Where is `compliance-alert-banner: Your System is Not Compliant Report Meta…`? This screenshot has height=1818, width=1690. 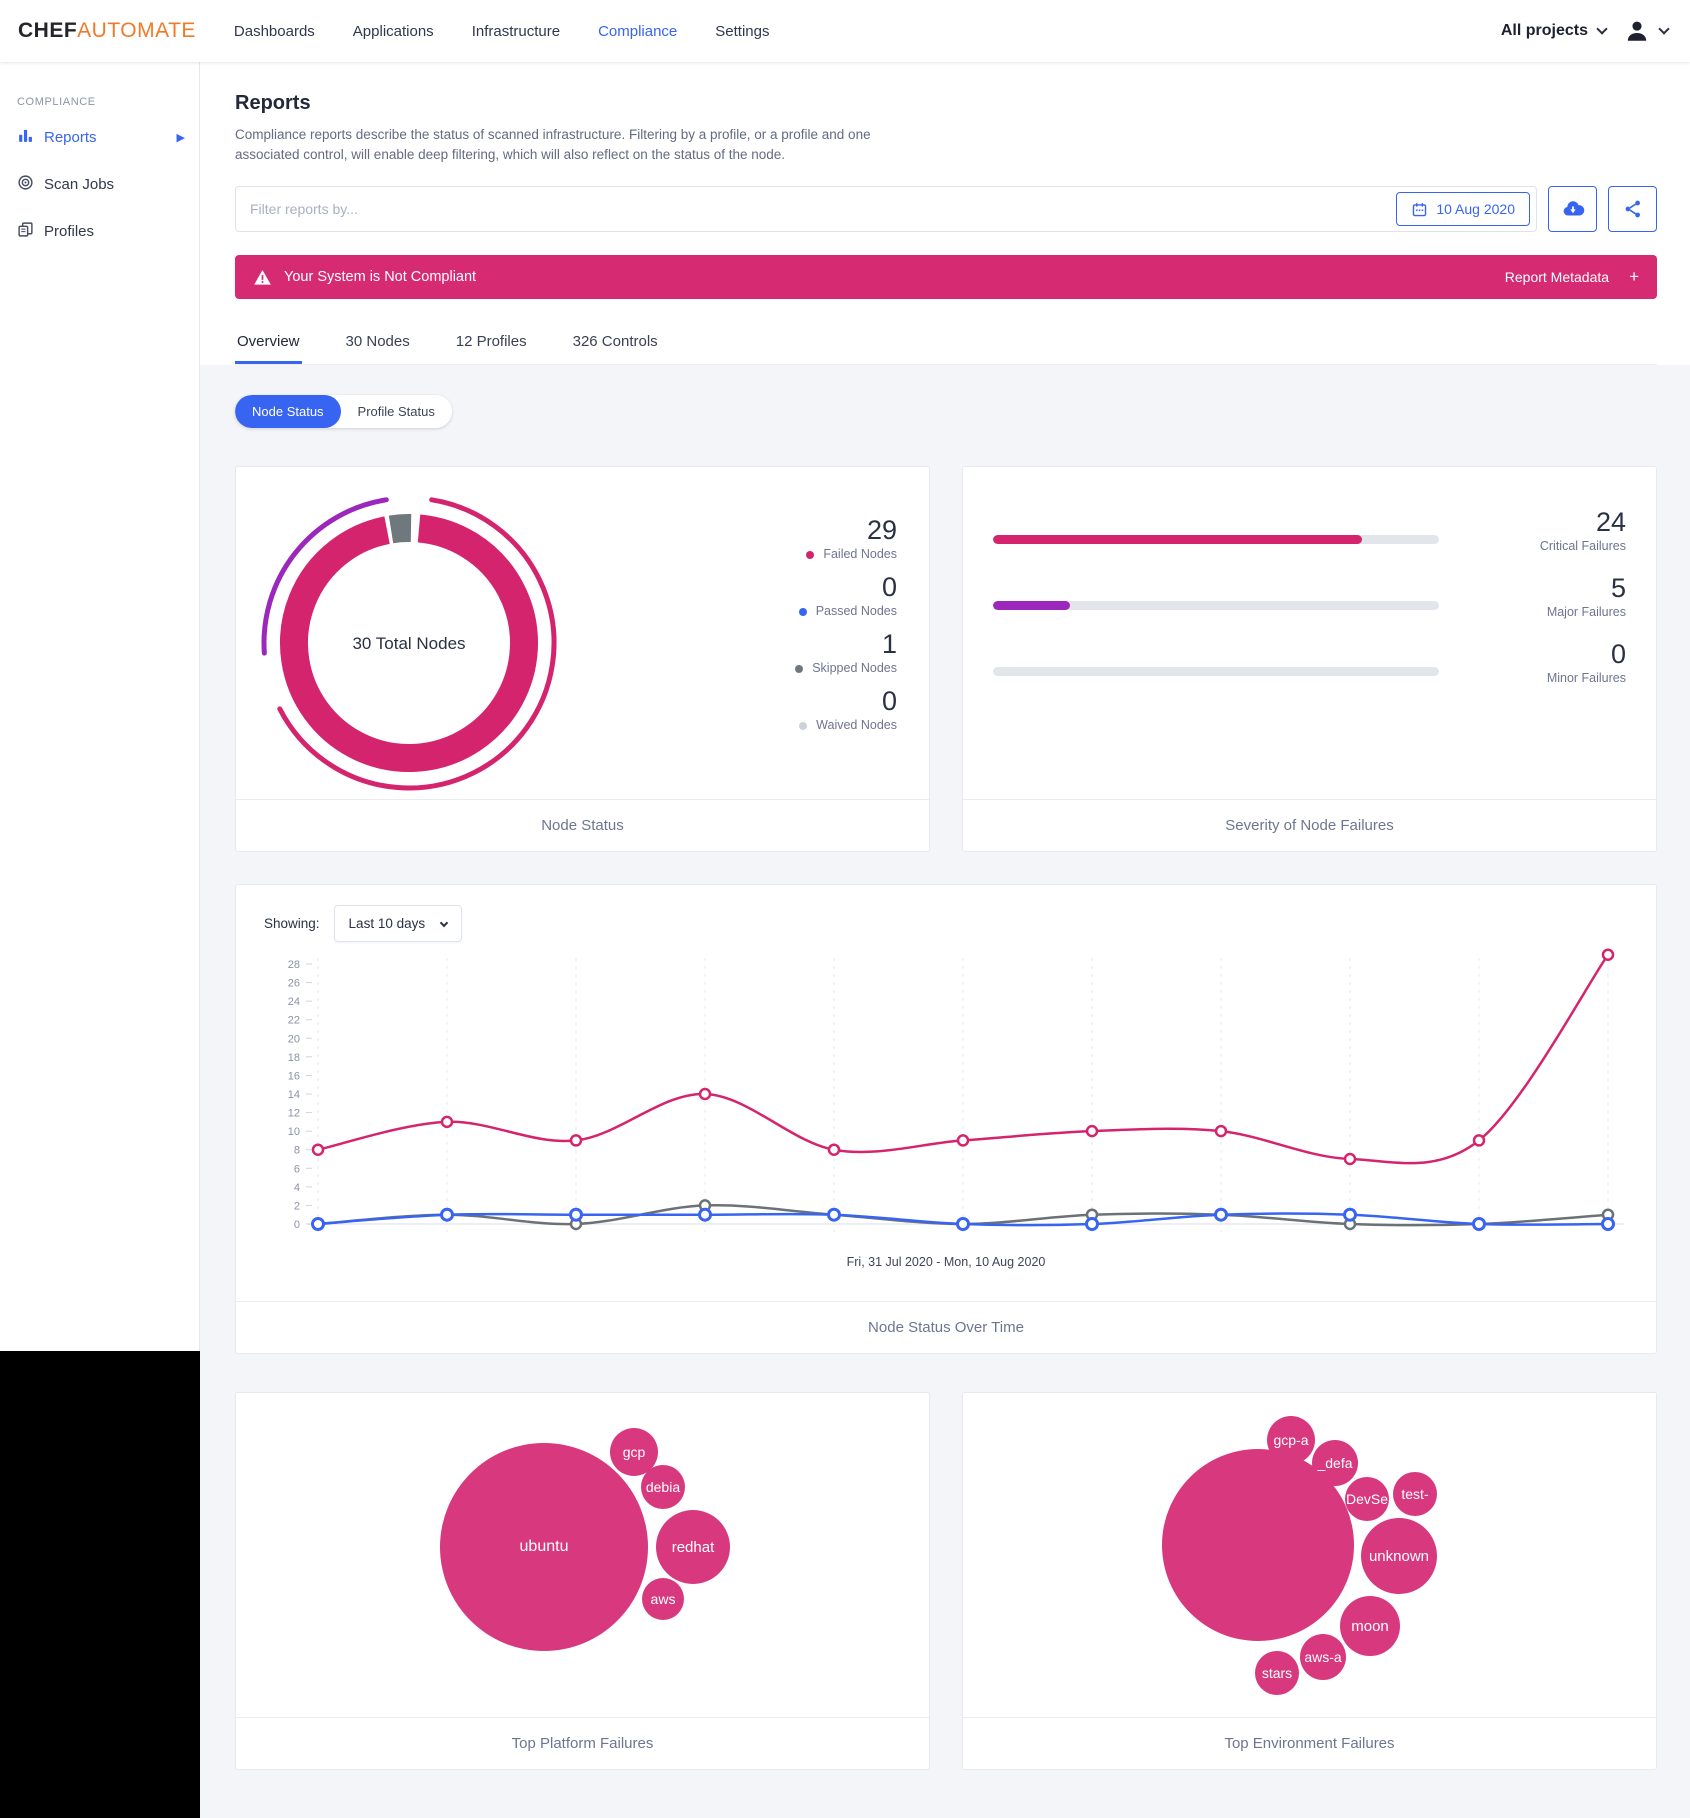
compliance-alert-banner: Your System is Not Compliant Report Meta… is located at coordinates (946, 277).